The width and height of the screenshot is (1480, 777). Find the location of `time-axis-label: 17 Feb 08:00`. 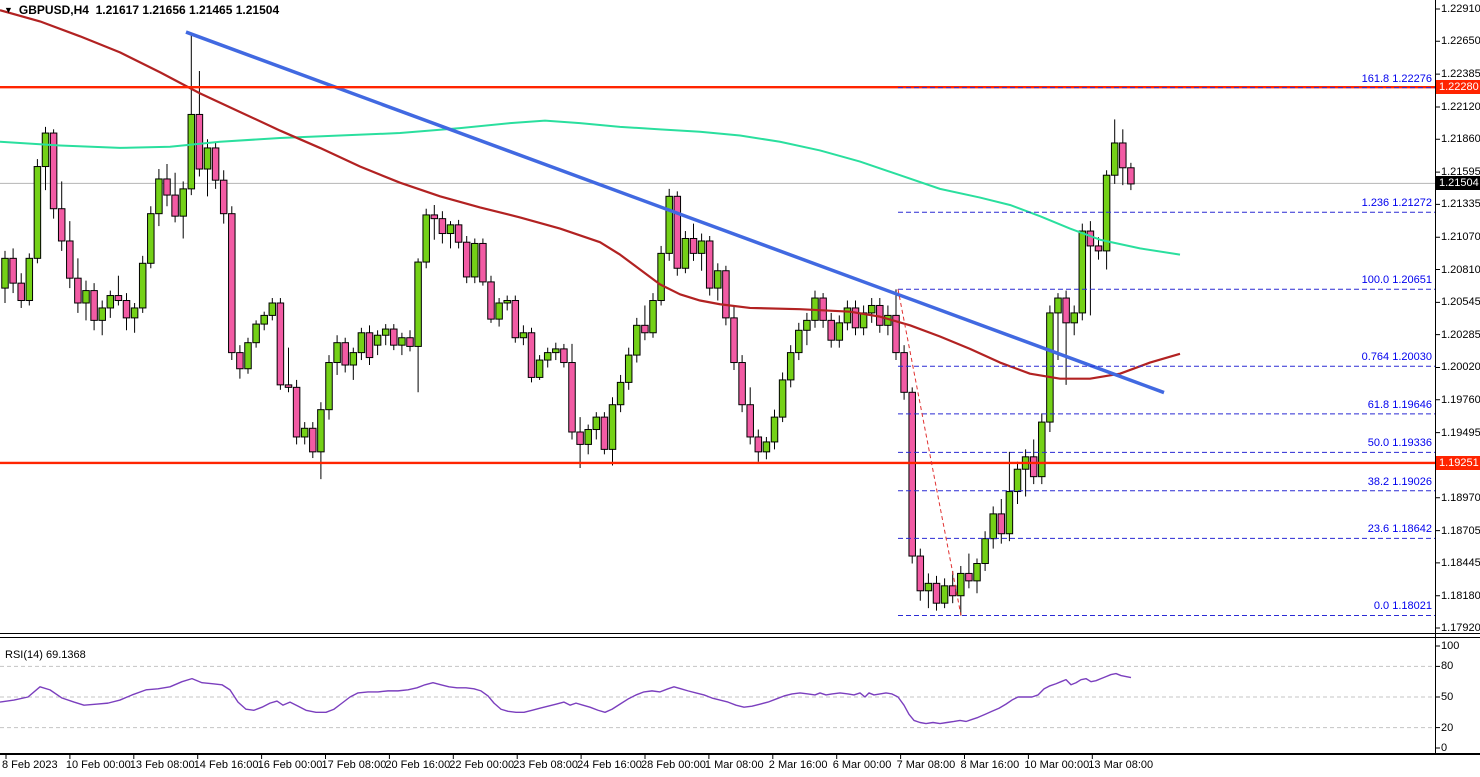

time-axis-label: 17 Feb 08:00 is located at coordinates (354, 765).